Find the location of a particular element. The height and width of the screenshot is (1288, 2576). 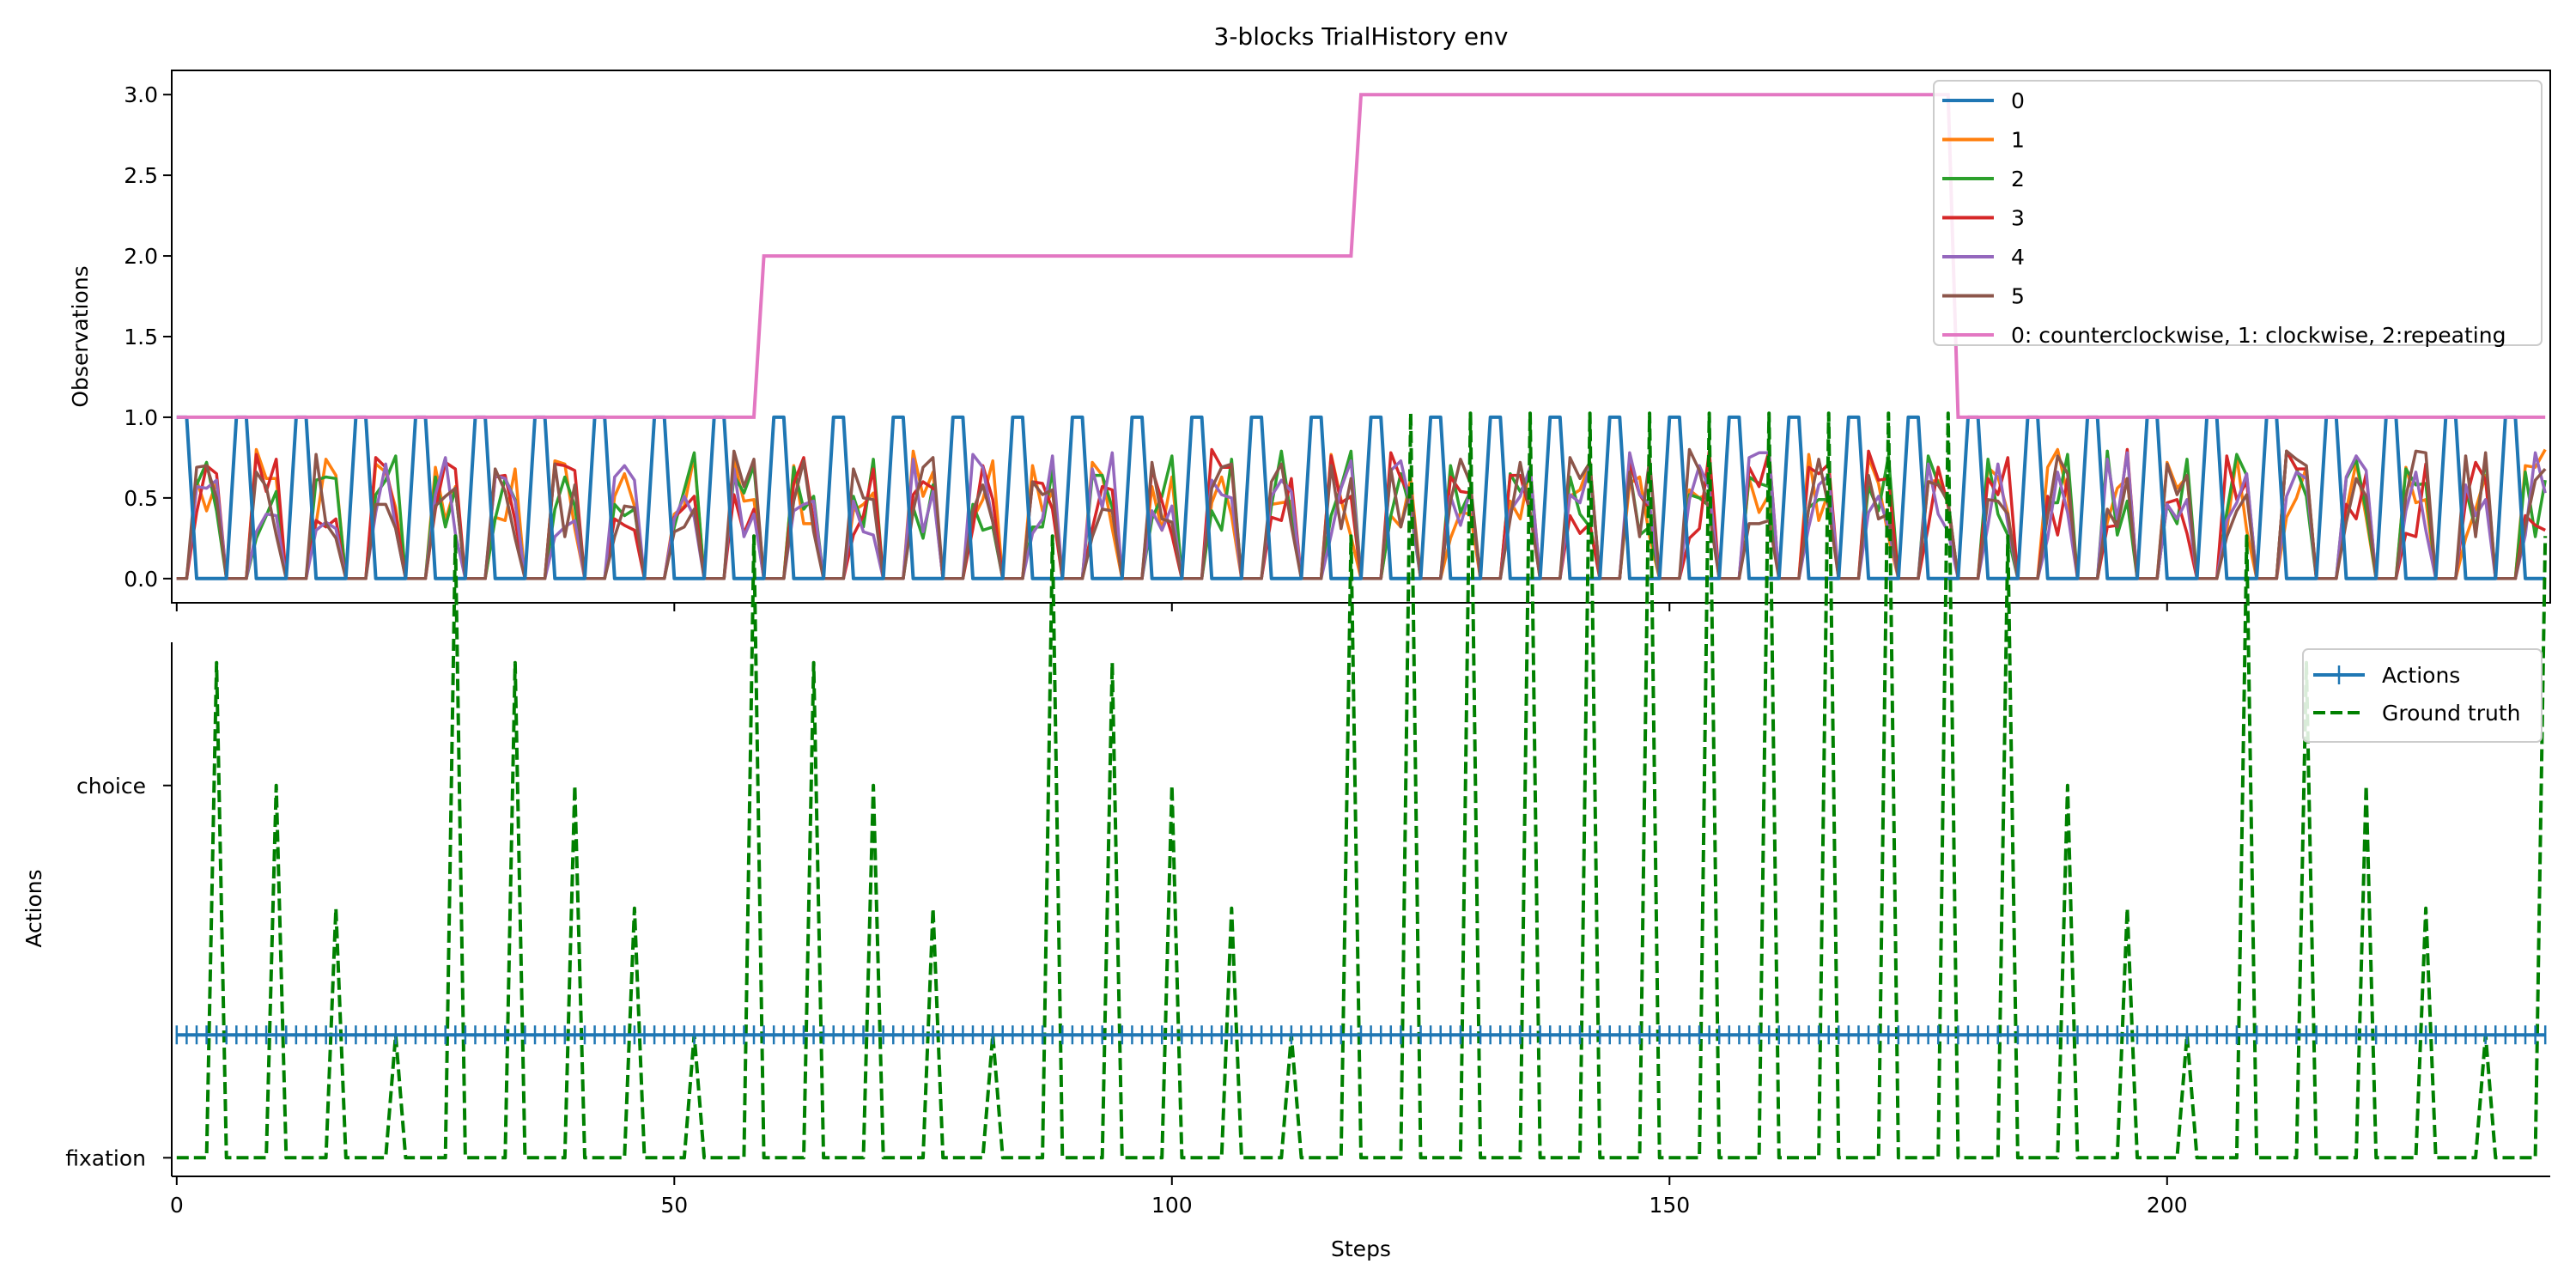

observations-y-axis-label: Observations is located at coordinates (80, 336).